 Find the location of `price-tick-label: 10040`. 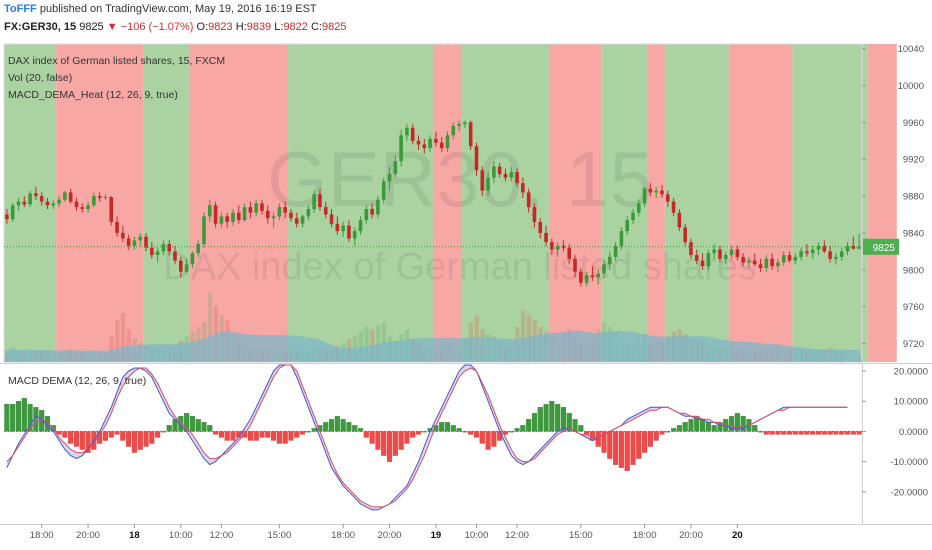

price-tick-label: 10040 is located at coordinates (911, 49).